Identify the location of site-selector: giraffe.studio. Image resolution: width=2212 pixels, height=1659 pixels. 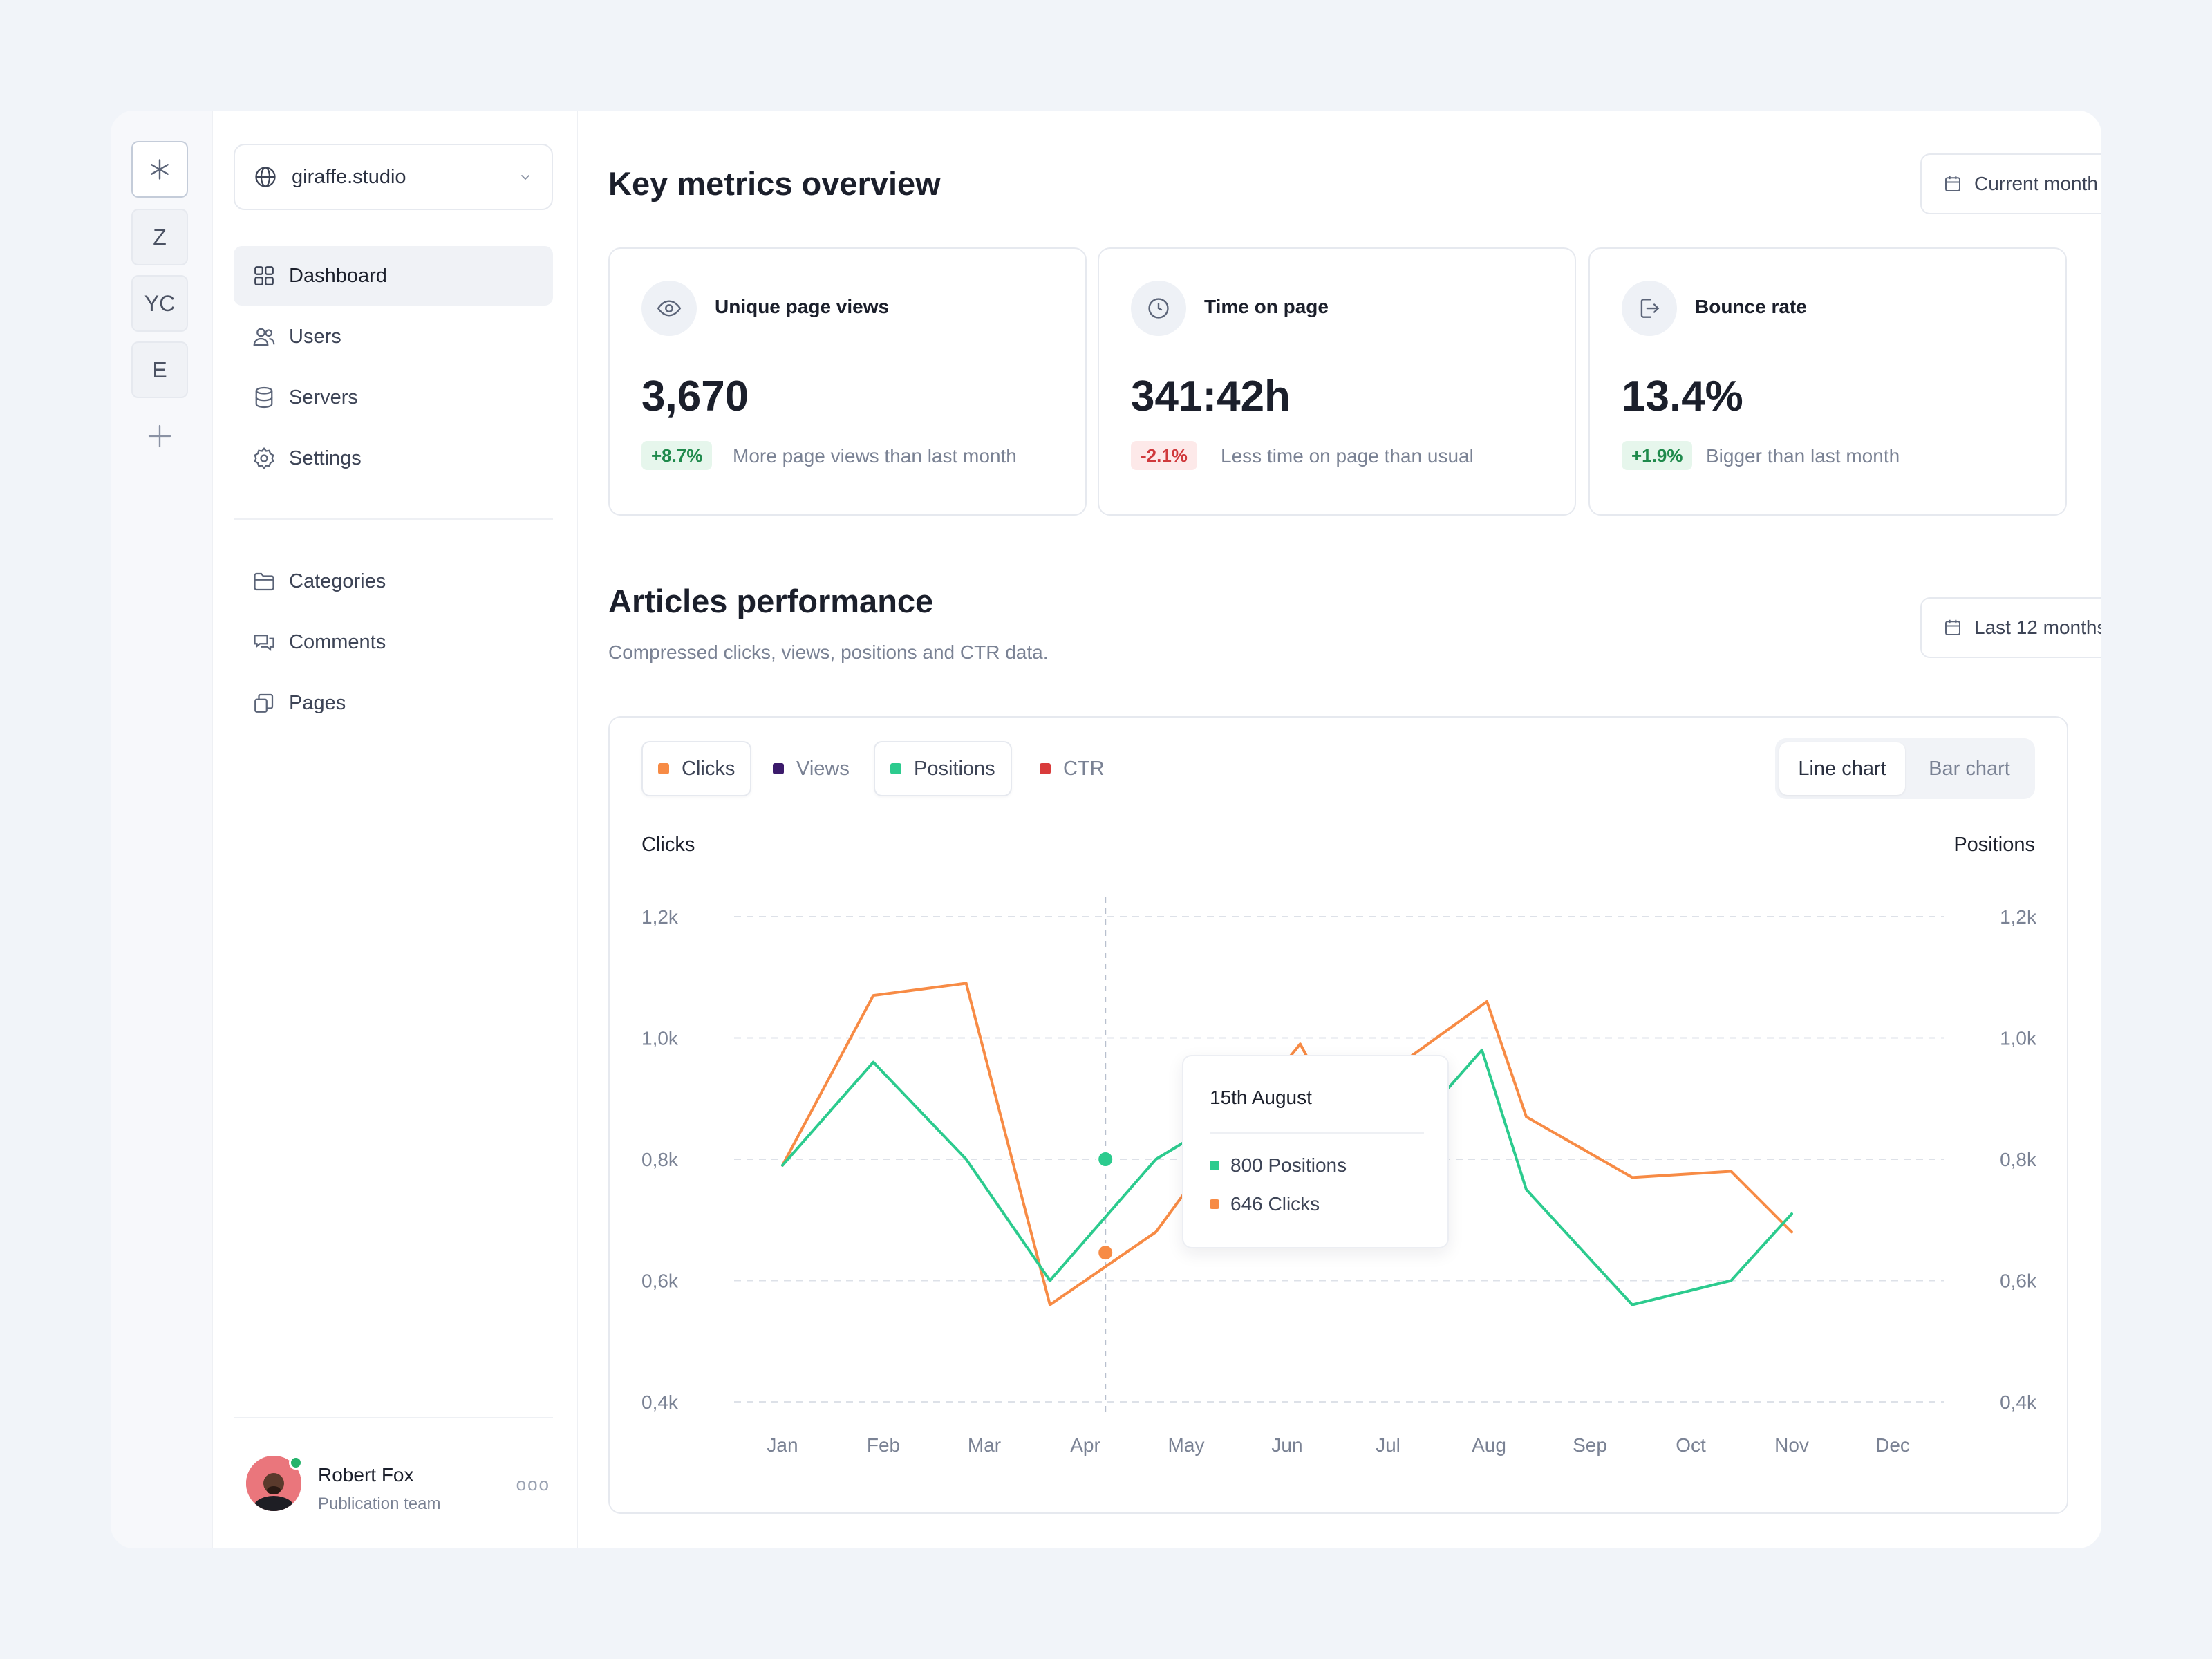
(393, 177).